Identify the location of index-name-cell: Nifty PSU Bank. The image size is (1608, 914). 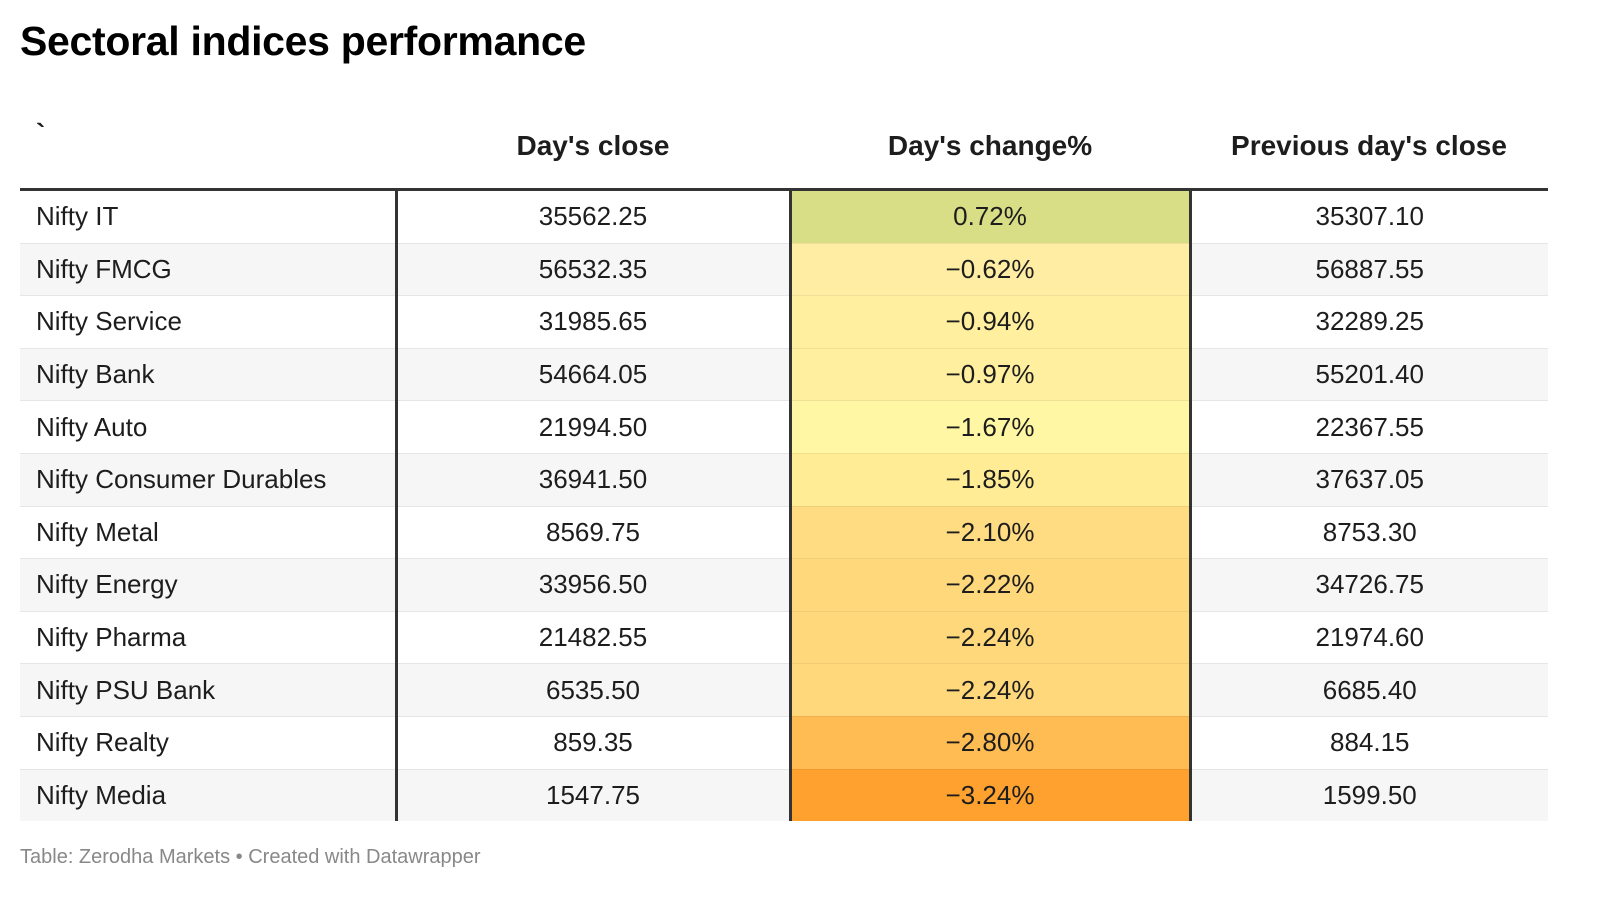
(209, 690).